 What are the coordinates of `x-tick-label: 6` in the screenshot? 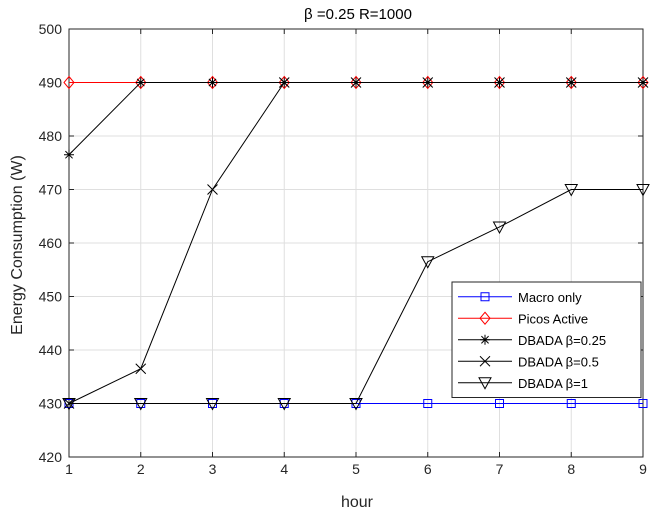 It's located at (428, 469).